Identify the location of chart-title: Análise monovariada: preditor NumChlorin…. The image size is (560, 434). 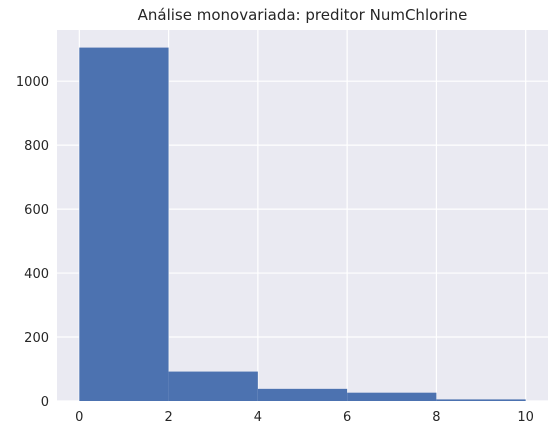
(302, 15).